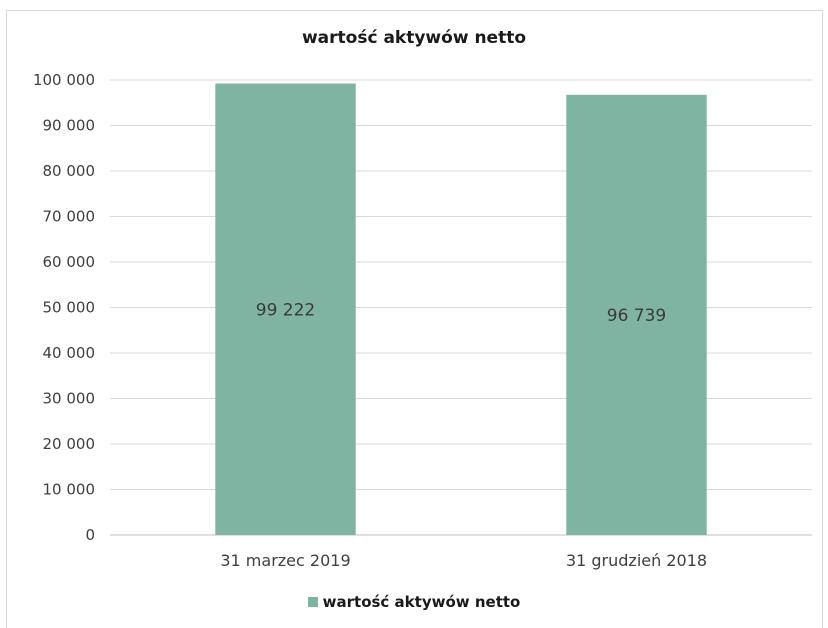 This screenshot has height=628, width=828. Describe the element at coordinates (69, 262) in the screenshot. I see `y-tick-label: 60 000` at that location.